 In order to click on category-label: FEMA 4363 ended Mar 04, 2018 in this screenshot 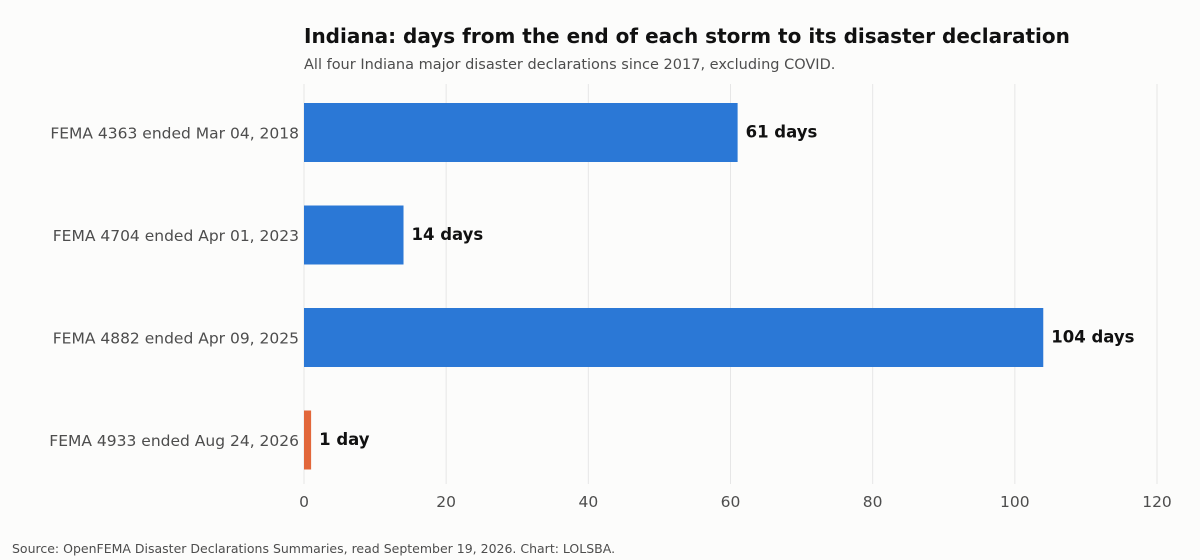, I will do `click(174, 134)`.